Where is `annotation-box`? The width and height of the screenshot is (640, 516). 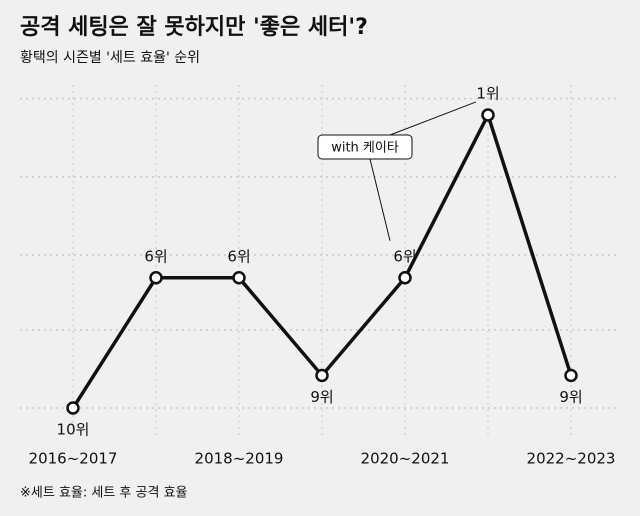
annotation-box is located at coordinates (365, 147).